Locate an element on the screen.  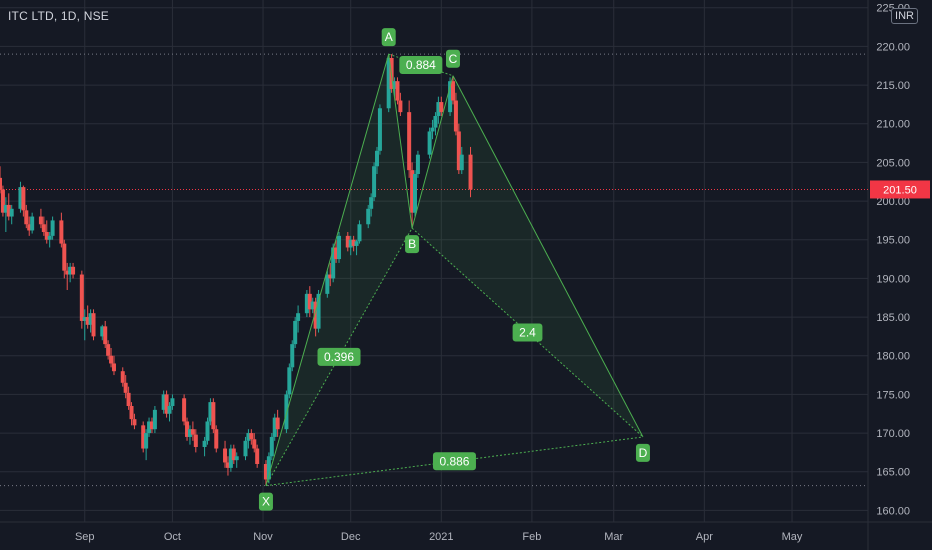
price-tick-label: 160.00 is located at coordinates (893, 511).